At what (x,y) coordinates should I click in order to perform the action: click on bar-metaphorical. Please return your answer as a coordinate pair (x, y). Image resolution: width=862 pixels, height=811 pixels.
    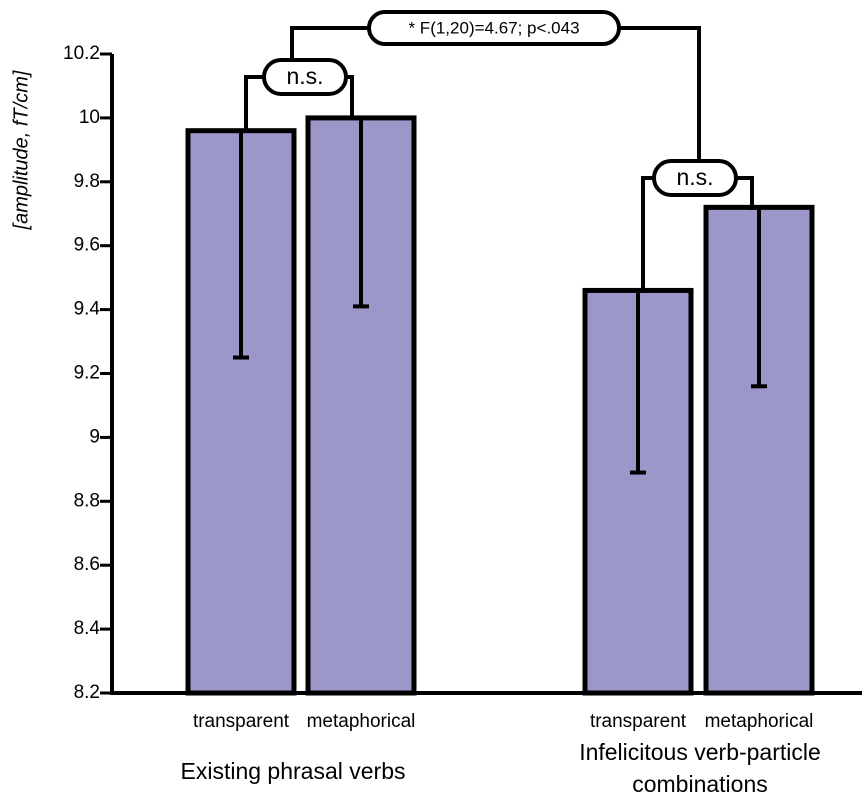
    Looking at the image, I should click on (361, 405).